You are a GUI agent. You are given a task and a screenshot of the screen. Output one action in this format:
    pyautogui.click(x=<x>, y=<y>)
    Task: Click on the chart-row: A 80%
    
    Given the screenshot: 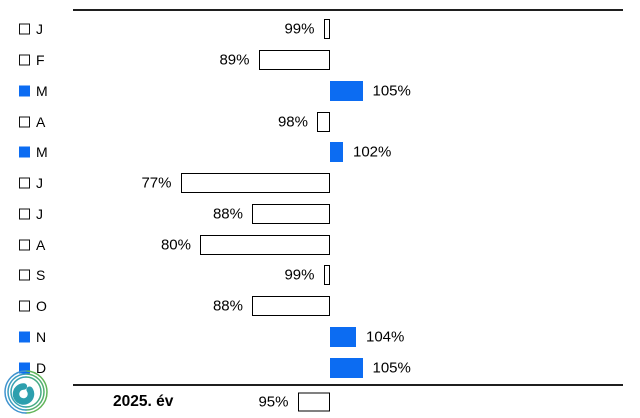 What is the action you would take?
    pyautogui.click(x=320, y=244)
    